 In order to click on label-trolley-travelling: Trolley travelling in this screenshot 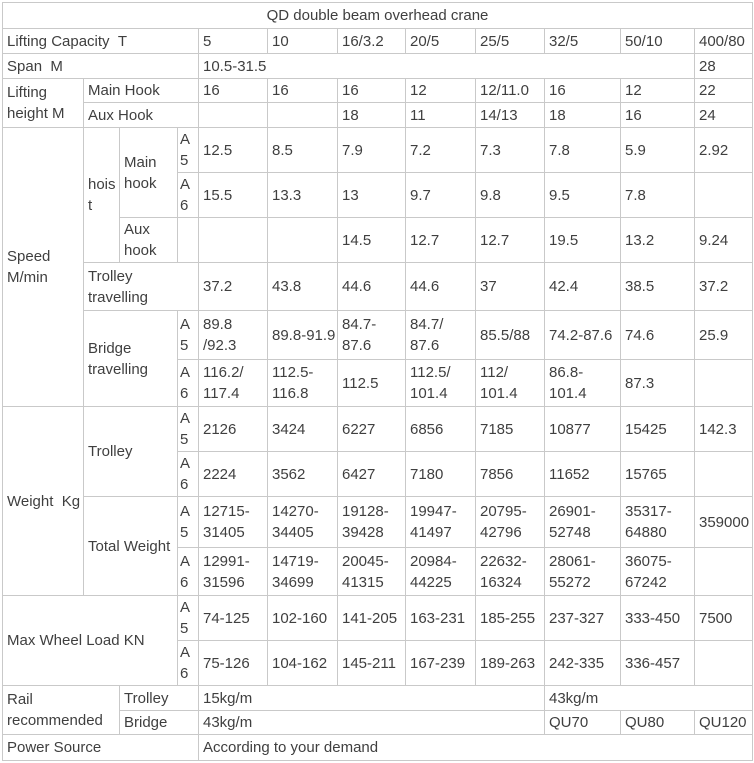, I will do `click(141, 286)`.